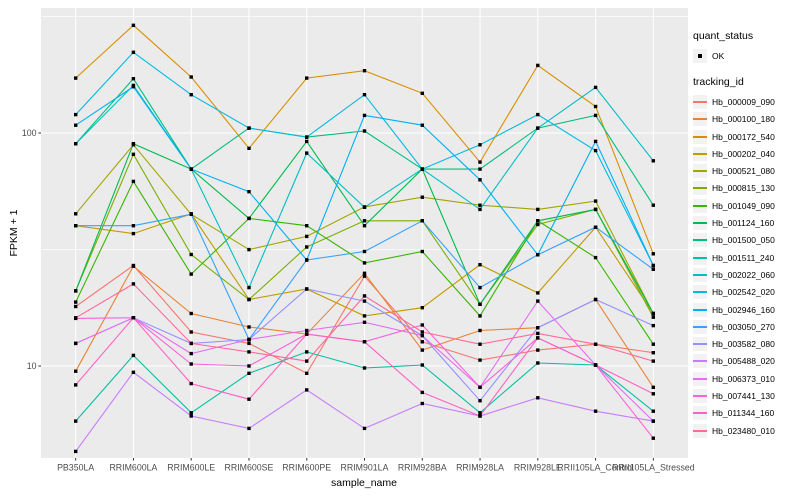 This screenshot has width=800, height=500. I want to click on x-tick-label: RRIM928LE, so click(538, 468).